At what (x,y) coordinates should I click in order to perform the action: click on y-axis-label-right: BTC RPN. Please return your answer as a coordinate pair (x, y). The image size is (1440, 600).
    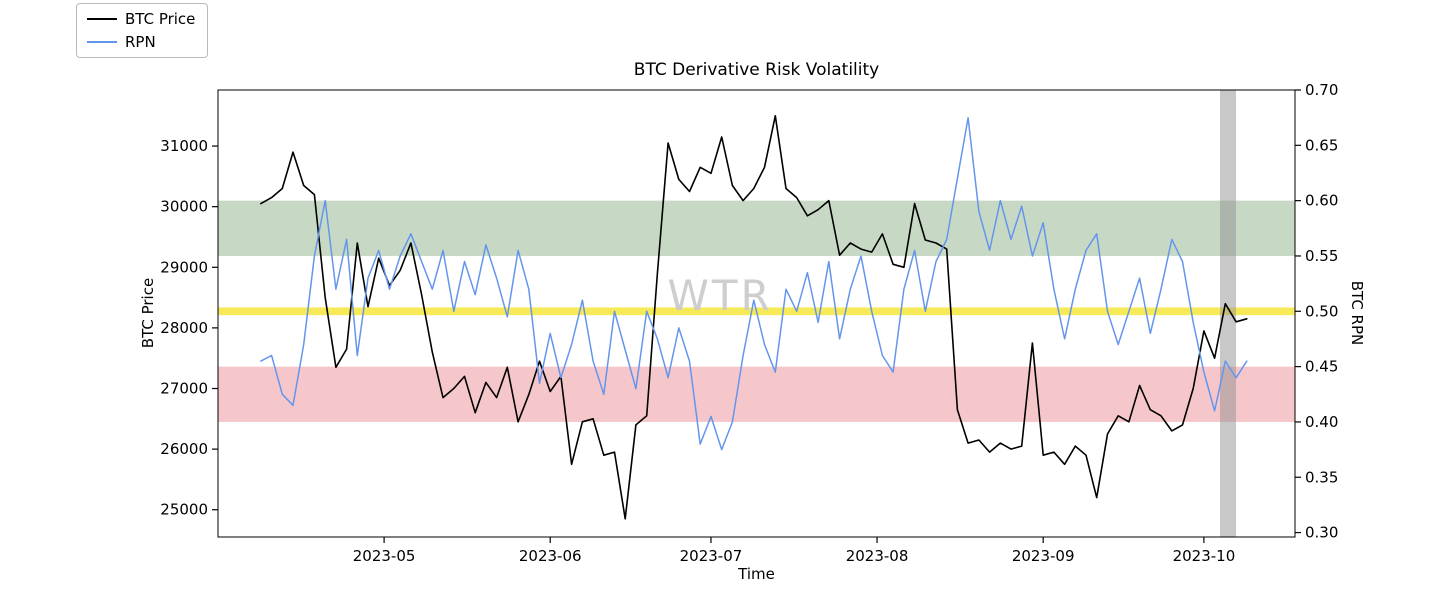
    Looking at the image, I should click on (1357, 313).